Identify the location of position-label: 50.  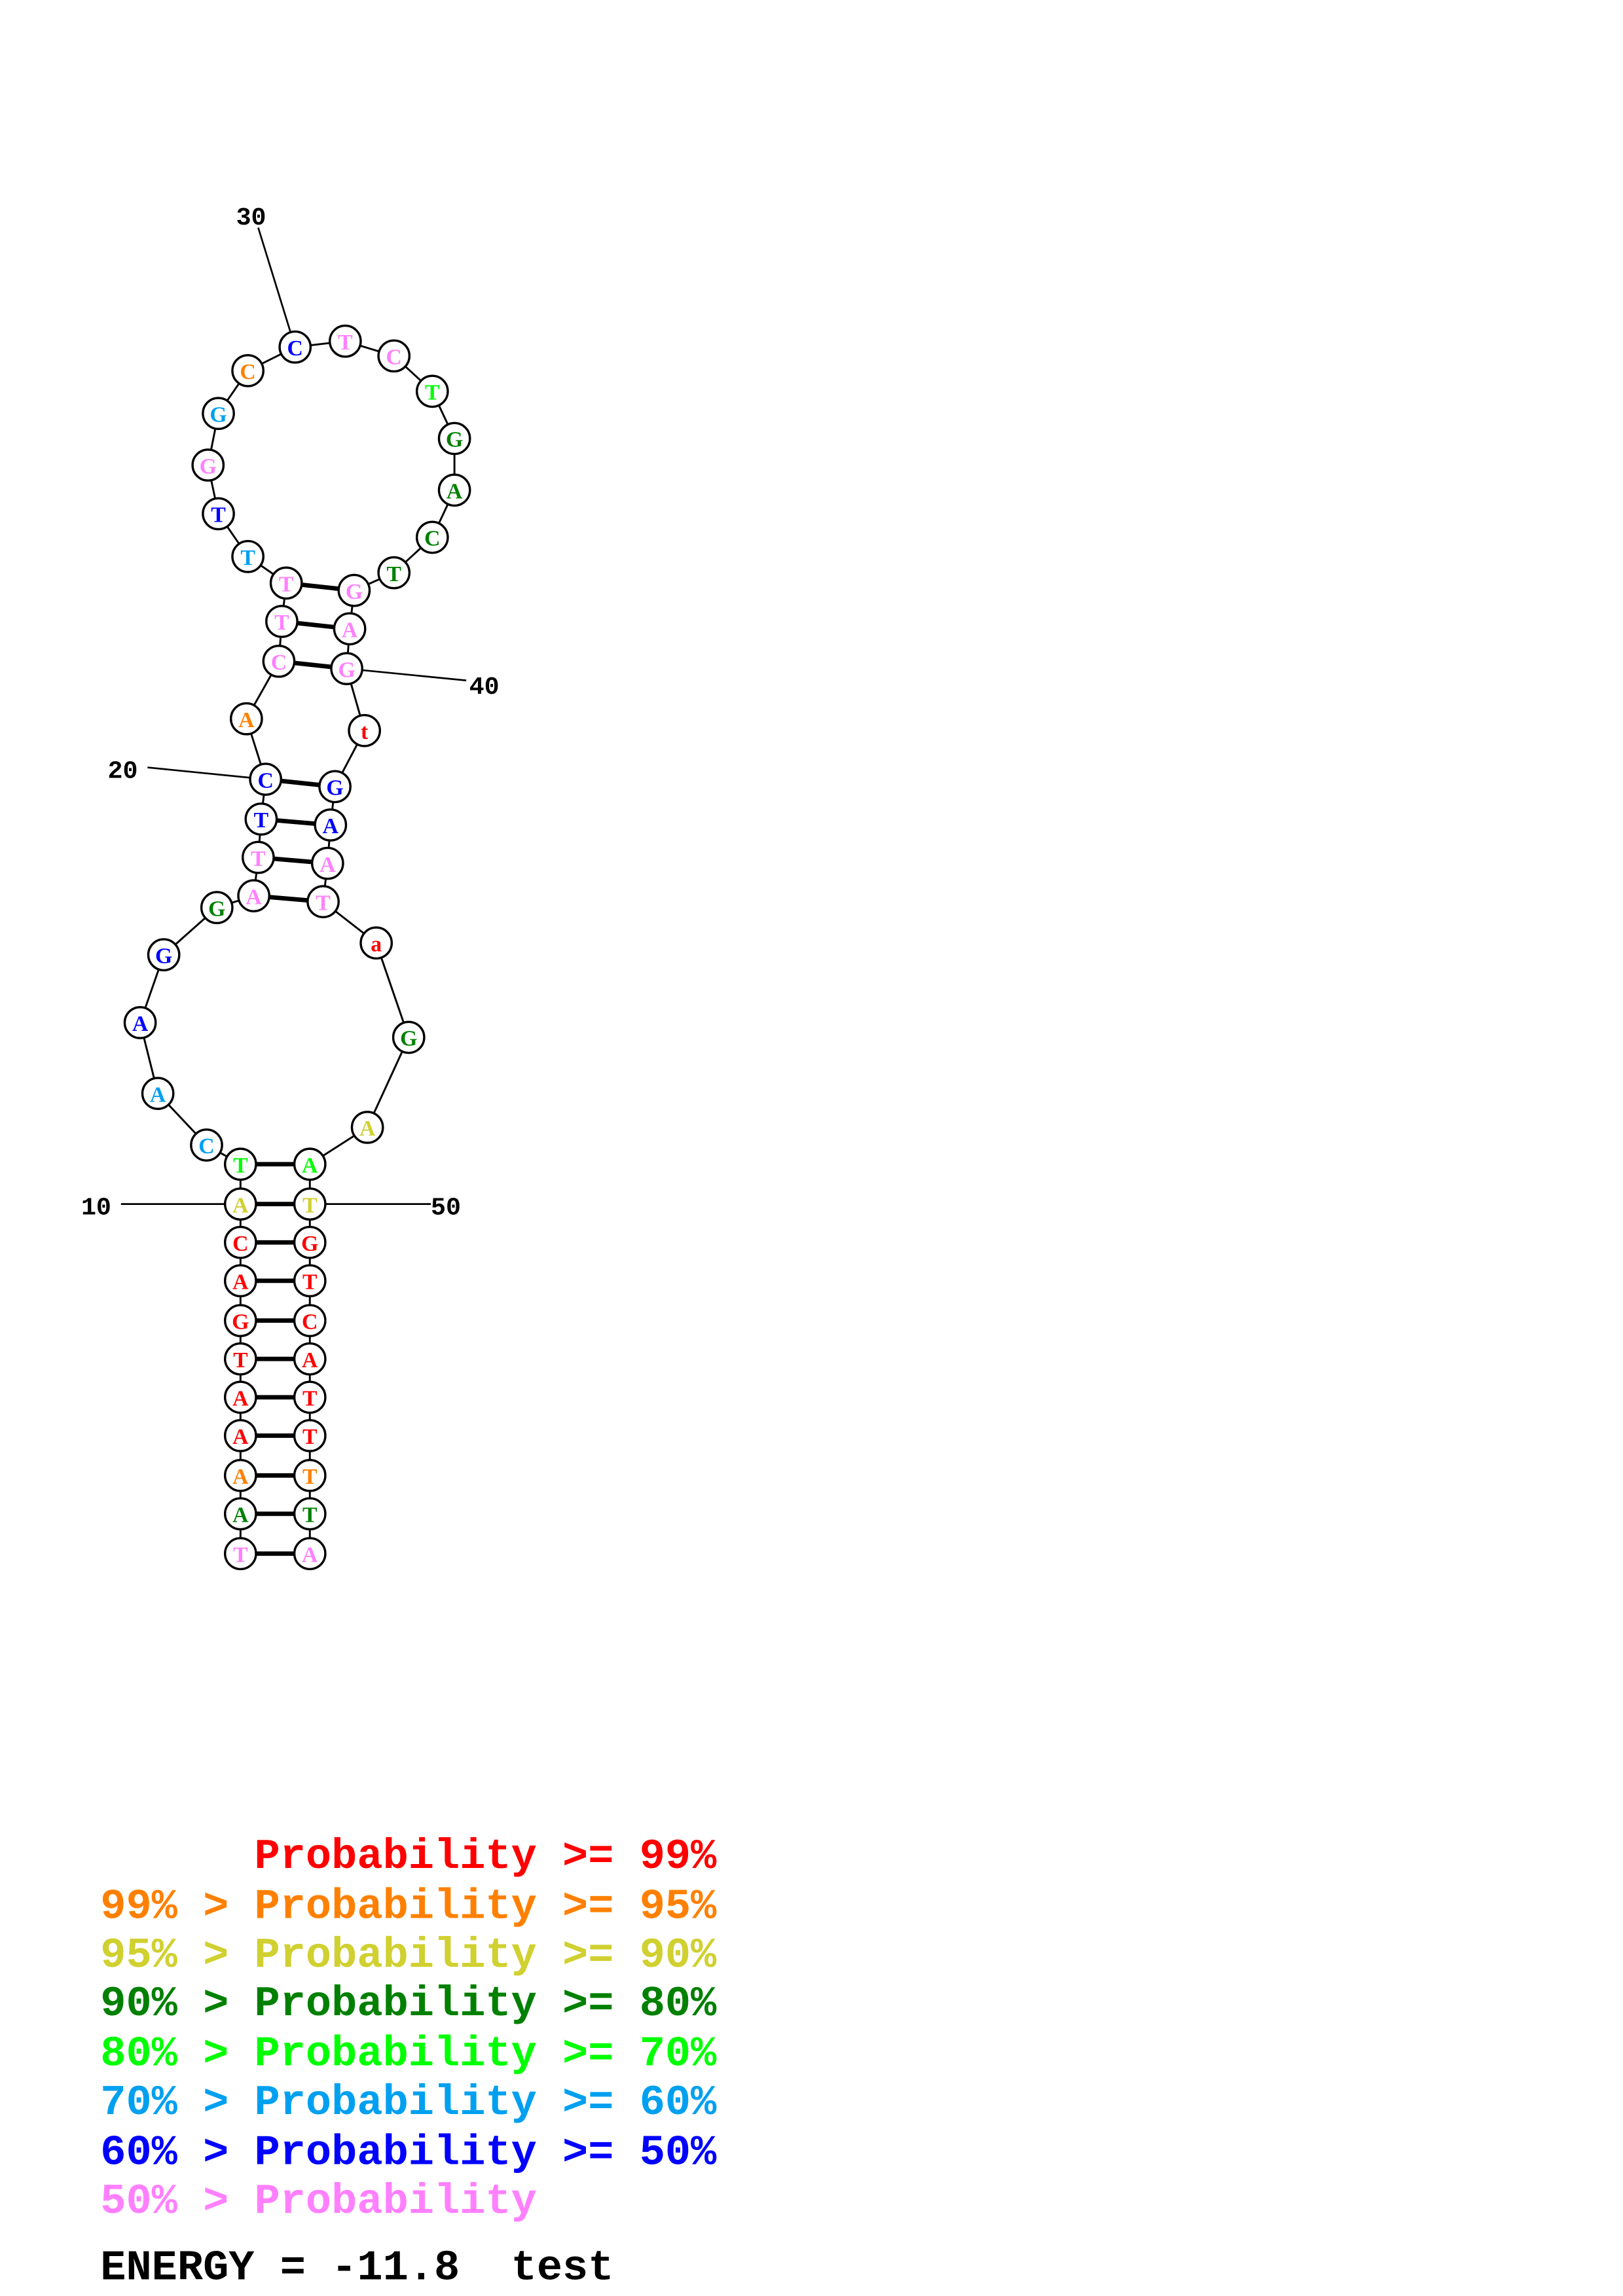
(446, 1207).